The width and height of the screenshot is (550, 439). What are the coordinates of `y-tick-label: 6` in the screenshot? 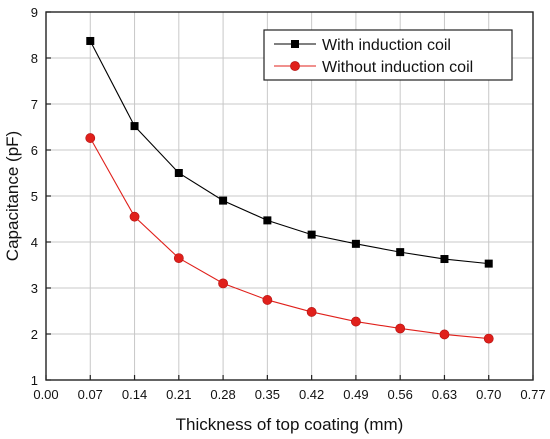 It's located at (34, 150).